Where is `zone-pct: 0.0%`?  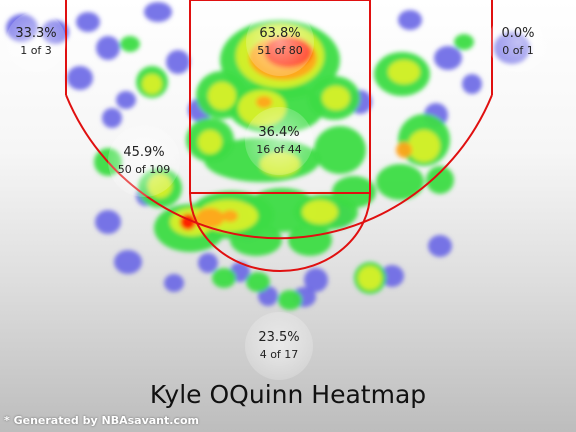
zone-pct: 0.0% is located at coordinates (518, 33).